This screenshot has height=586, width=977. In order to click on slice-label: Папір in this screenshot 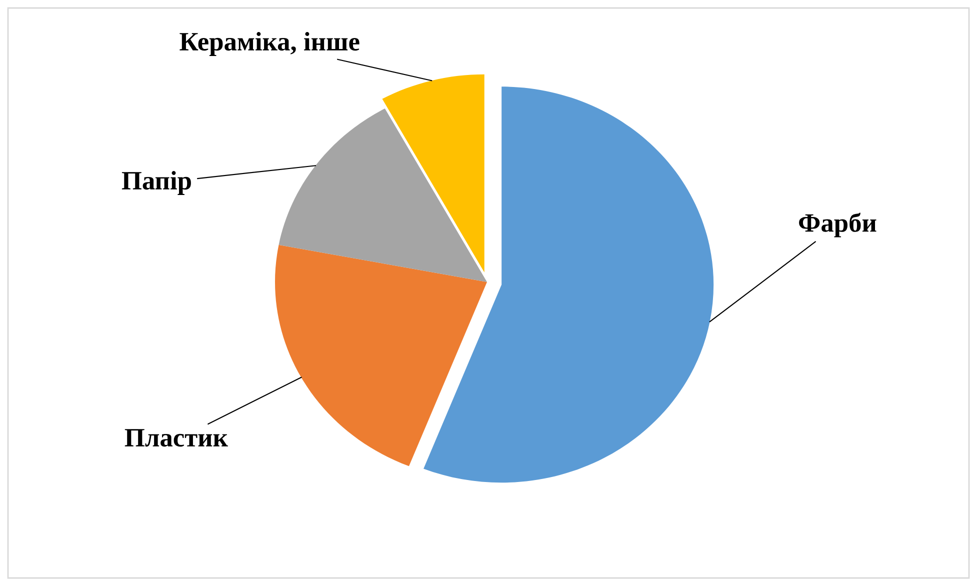, I will do `click(156, 183)`.